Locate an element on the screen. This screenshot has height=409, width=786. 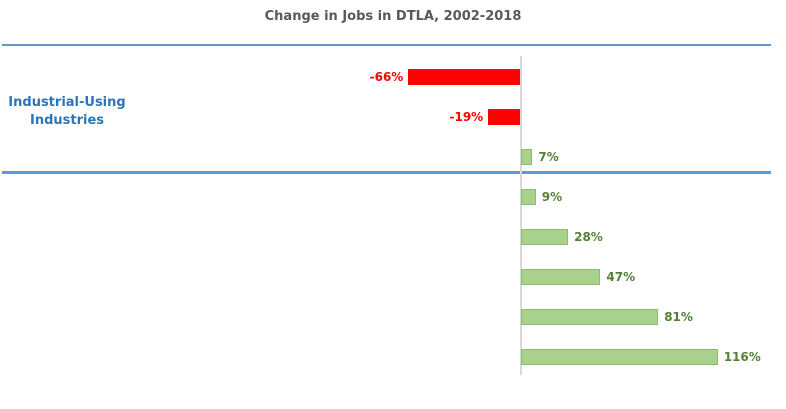
bar-value-label: 9% is located at coordinates (552, 197).